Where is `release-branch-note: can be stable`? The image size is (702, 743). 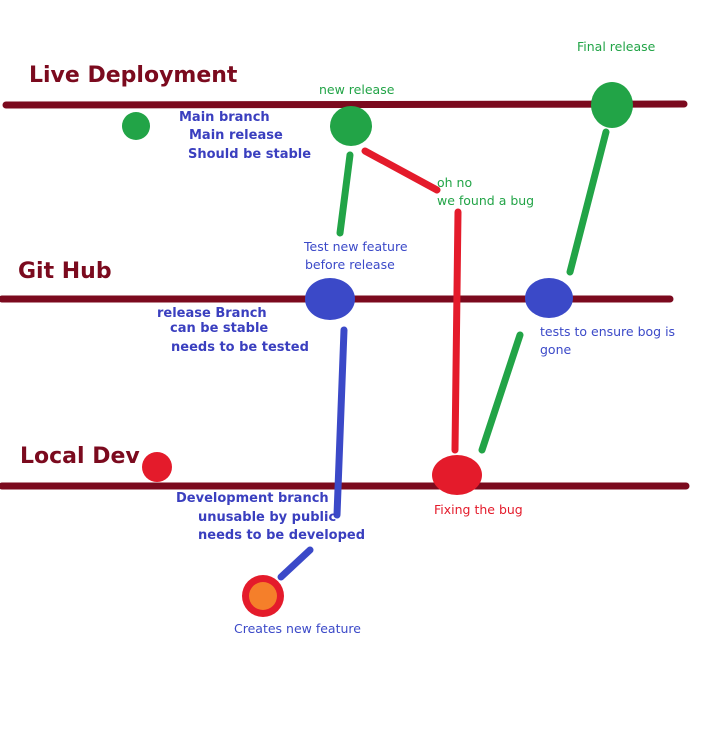 release-branch-note: can be stable is located at coordinates (219, 328).